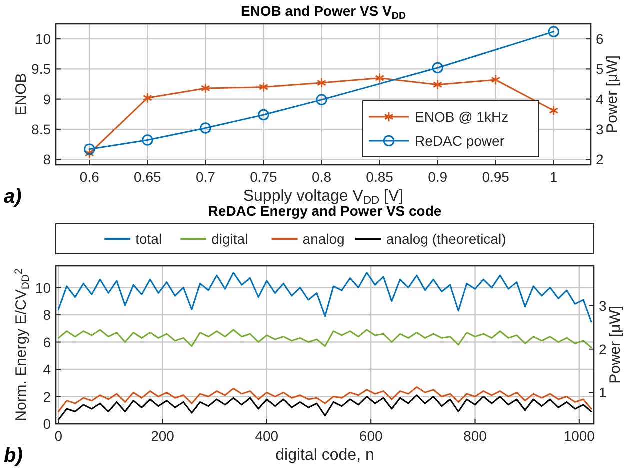 This screenshot has height=470, width=636. Describe the element at coordinates (90, 177) in the screenshot. I see `x-tick-label: 0.6` at that location.